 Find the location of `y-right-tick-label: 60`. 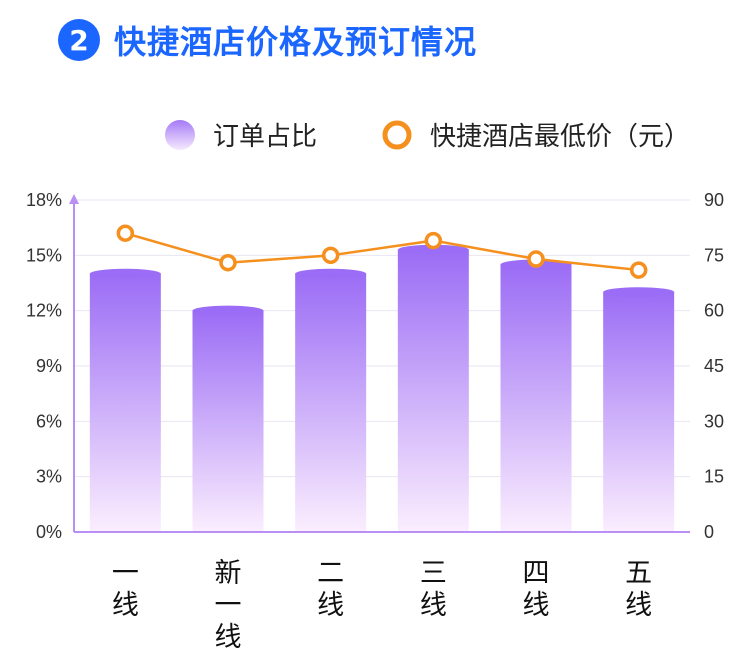

y-right-tick-label: 60 is located at coordinates (714, 311).